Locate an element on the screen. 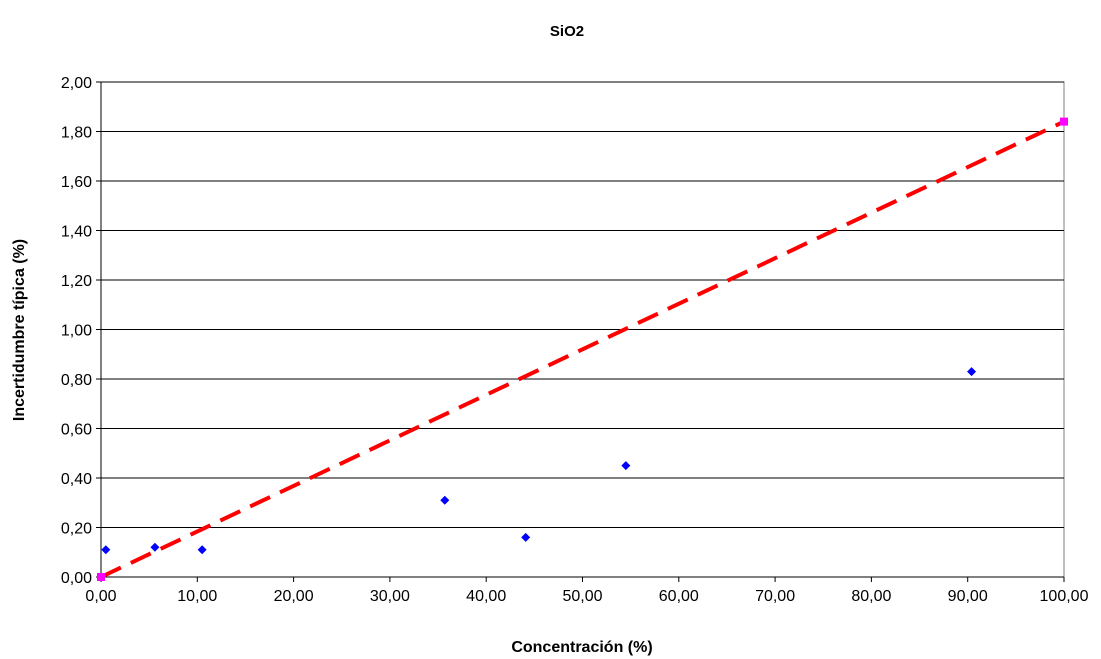 This screenshot has height=659, width=1101. y-tick-label: 0,60 is located at coordinates (76, 430).